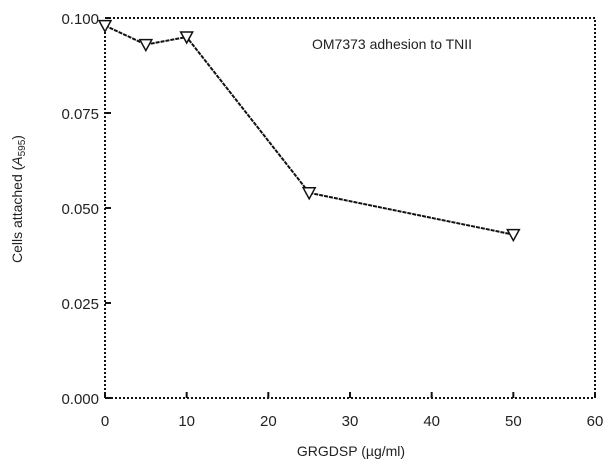 The height and width of the screenshot is (463, 608). I want to click on y-axis-title-subscript: 595, so click(22, 147).